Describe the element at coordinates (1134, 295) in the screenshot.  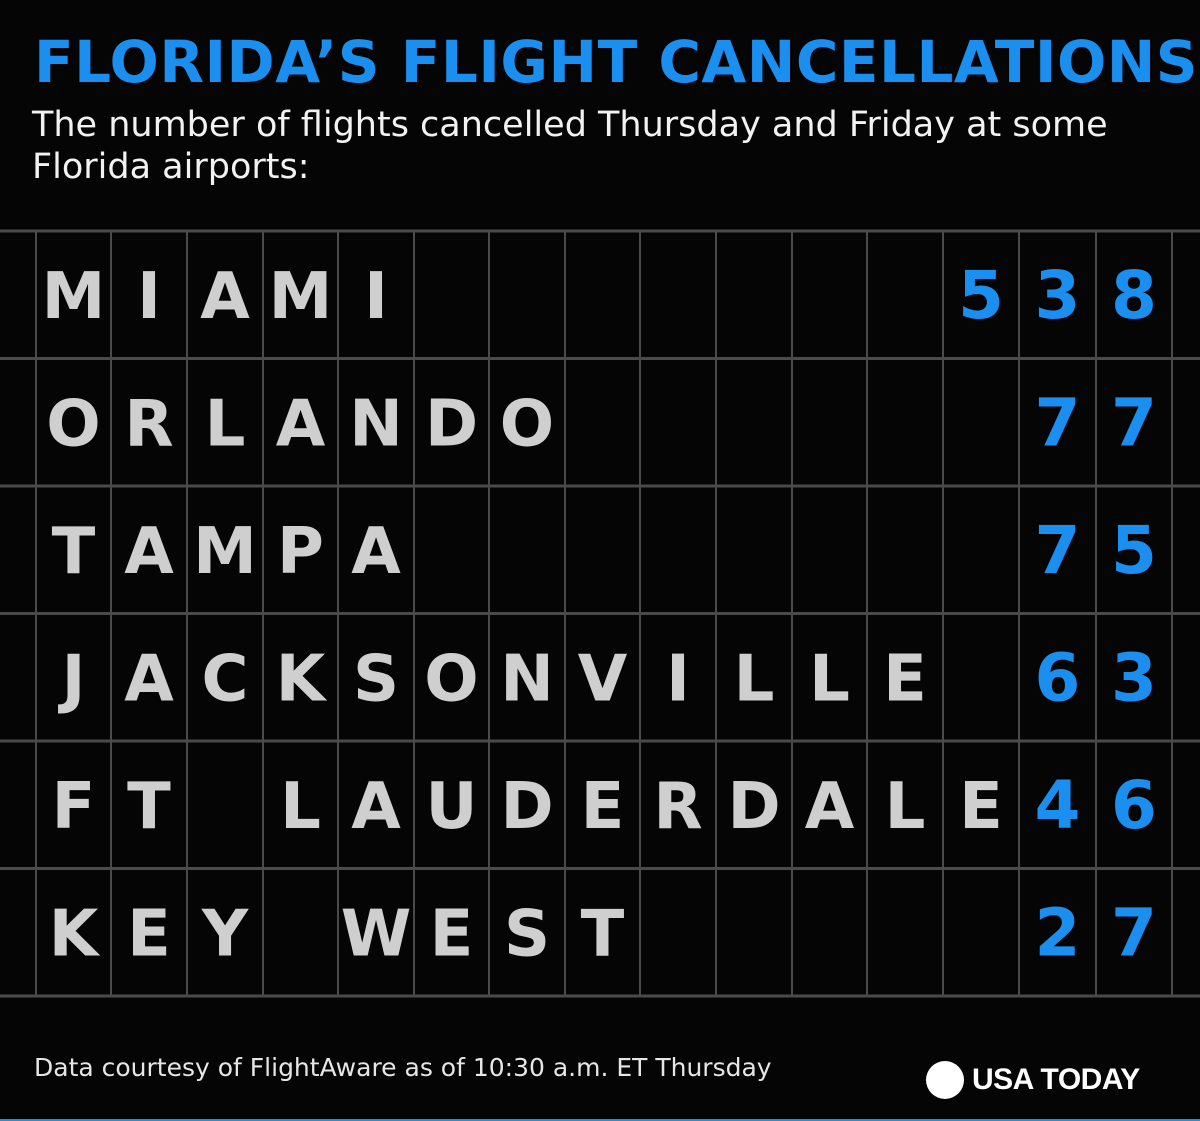
I see `cancellation-digit: 8` at that location.